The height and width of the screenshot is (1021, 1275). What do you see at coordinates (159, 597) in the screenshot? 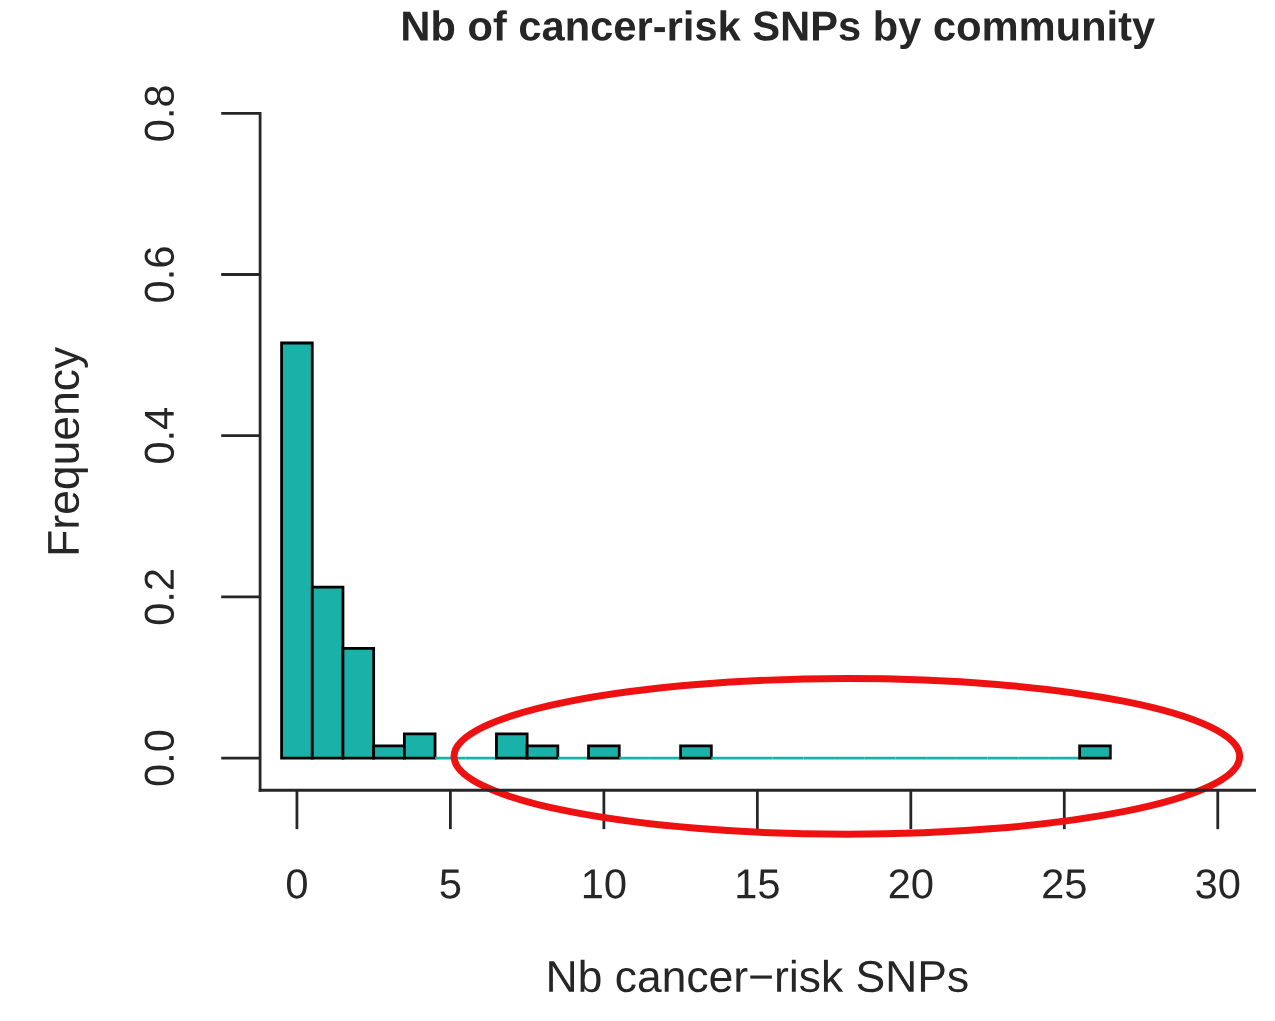
I see `y-tick-label: 0.2` at bounding box center [159, 597].